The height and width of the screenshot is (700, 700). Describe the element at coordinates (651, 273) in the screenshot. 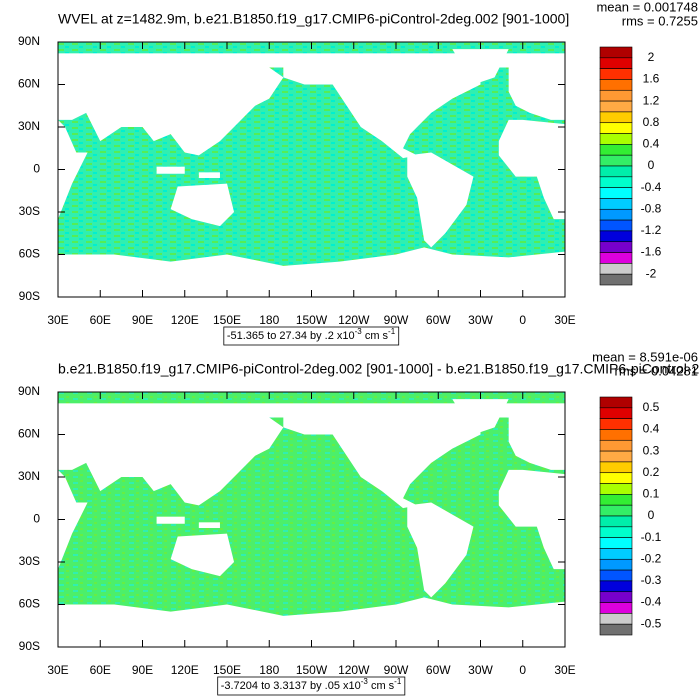

I see `colorbar-label: -2` at that location.